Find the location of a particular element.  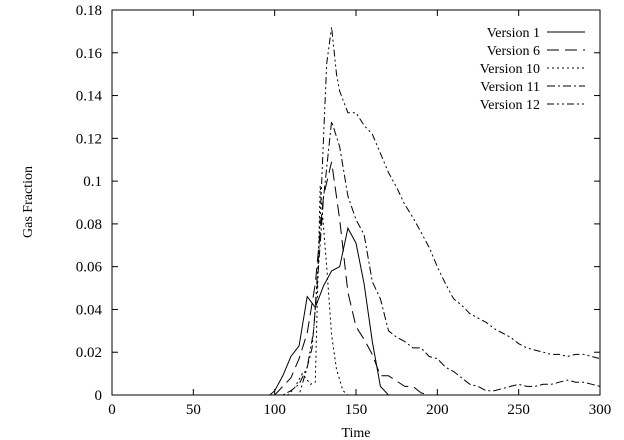

y-axis-label: Gas Fraction is located at coordinates (28, 202).